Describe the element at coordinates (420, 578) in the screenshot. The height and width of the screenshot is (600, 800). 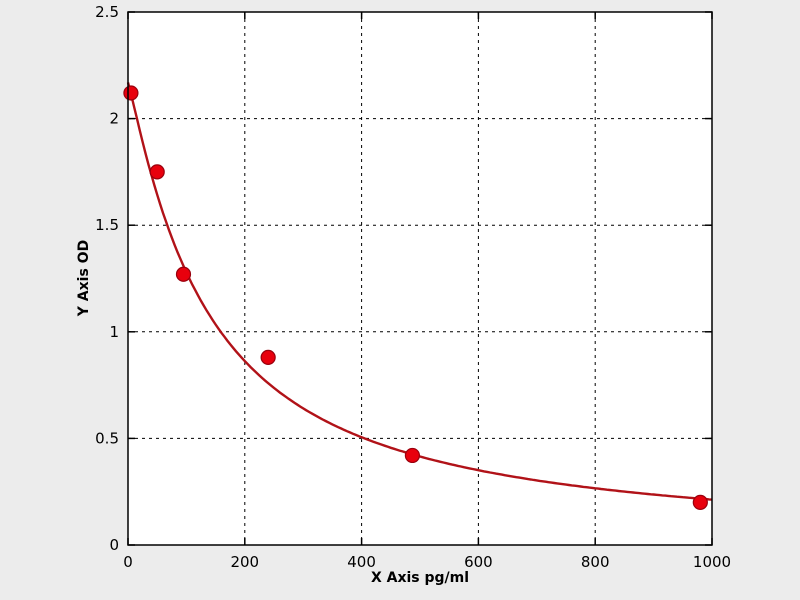
I see `x-axis-label: X Axis pg/ml` at that location.